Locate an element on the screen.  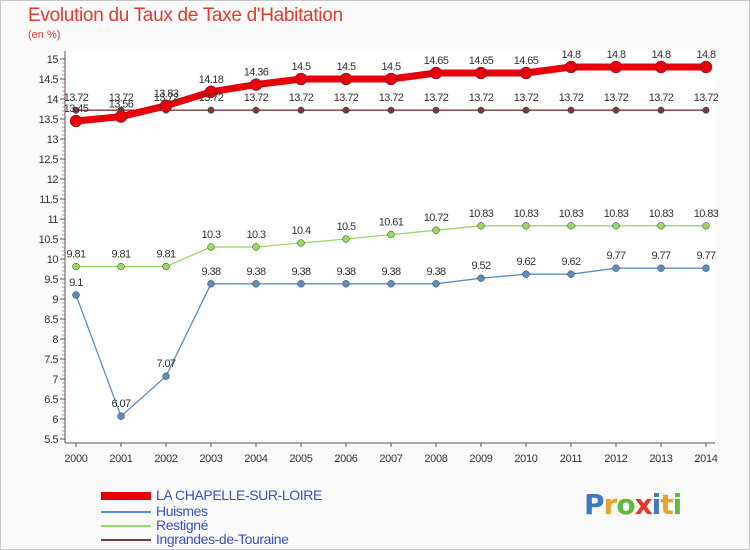
y-tick-label: 5.5 is located at coordinates (51, 440).